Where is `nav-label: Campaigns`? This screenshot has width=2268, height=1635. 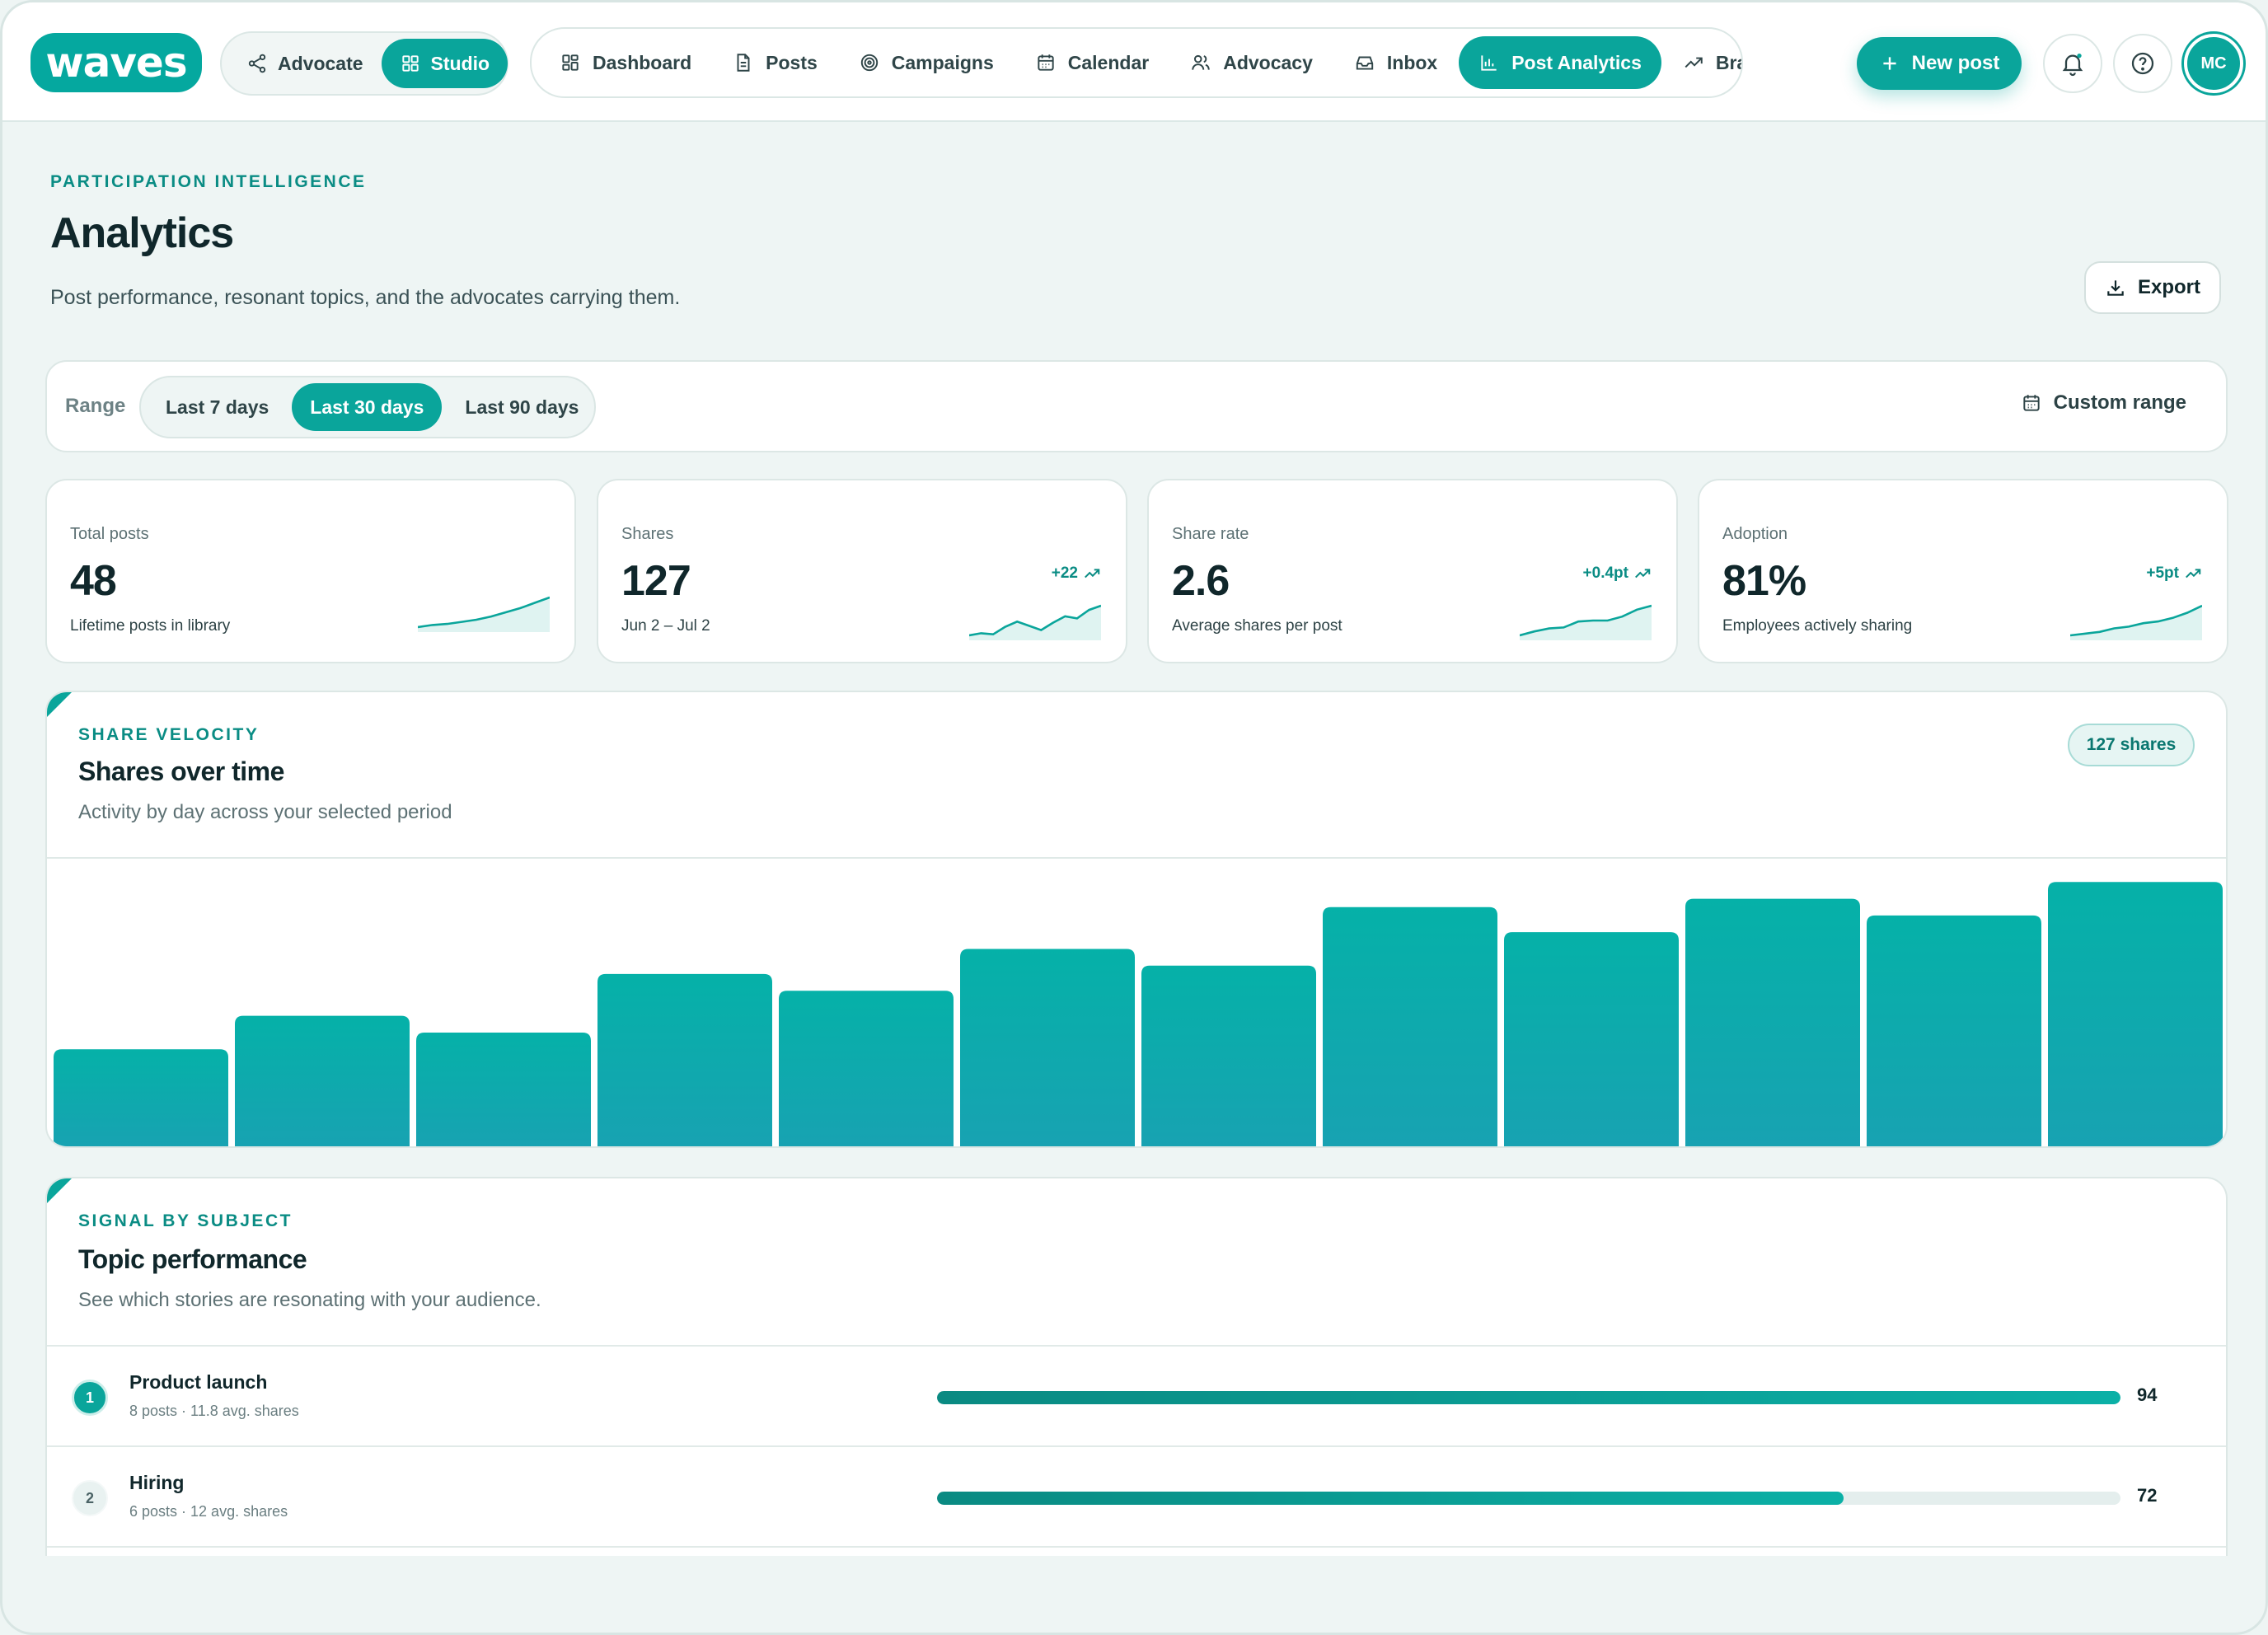
nav-label: Campaigns is located at coordinates (942, 62).